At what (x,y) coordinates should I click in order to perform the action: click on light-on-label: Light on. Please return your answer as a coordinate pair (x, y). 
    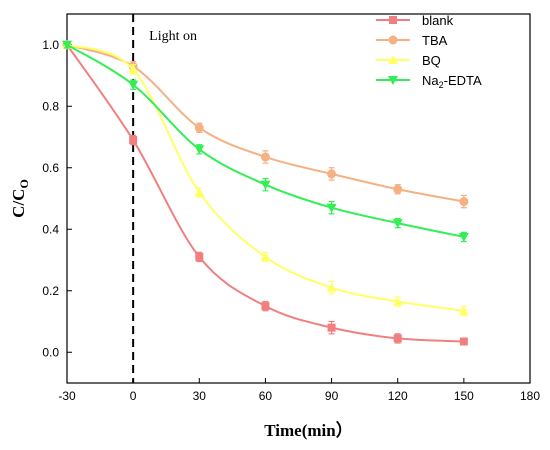
    Looking at the image, I should click on (173, 36).